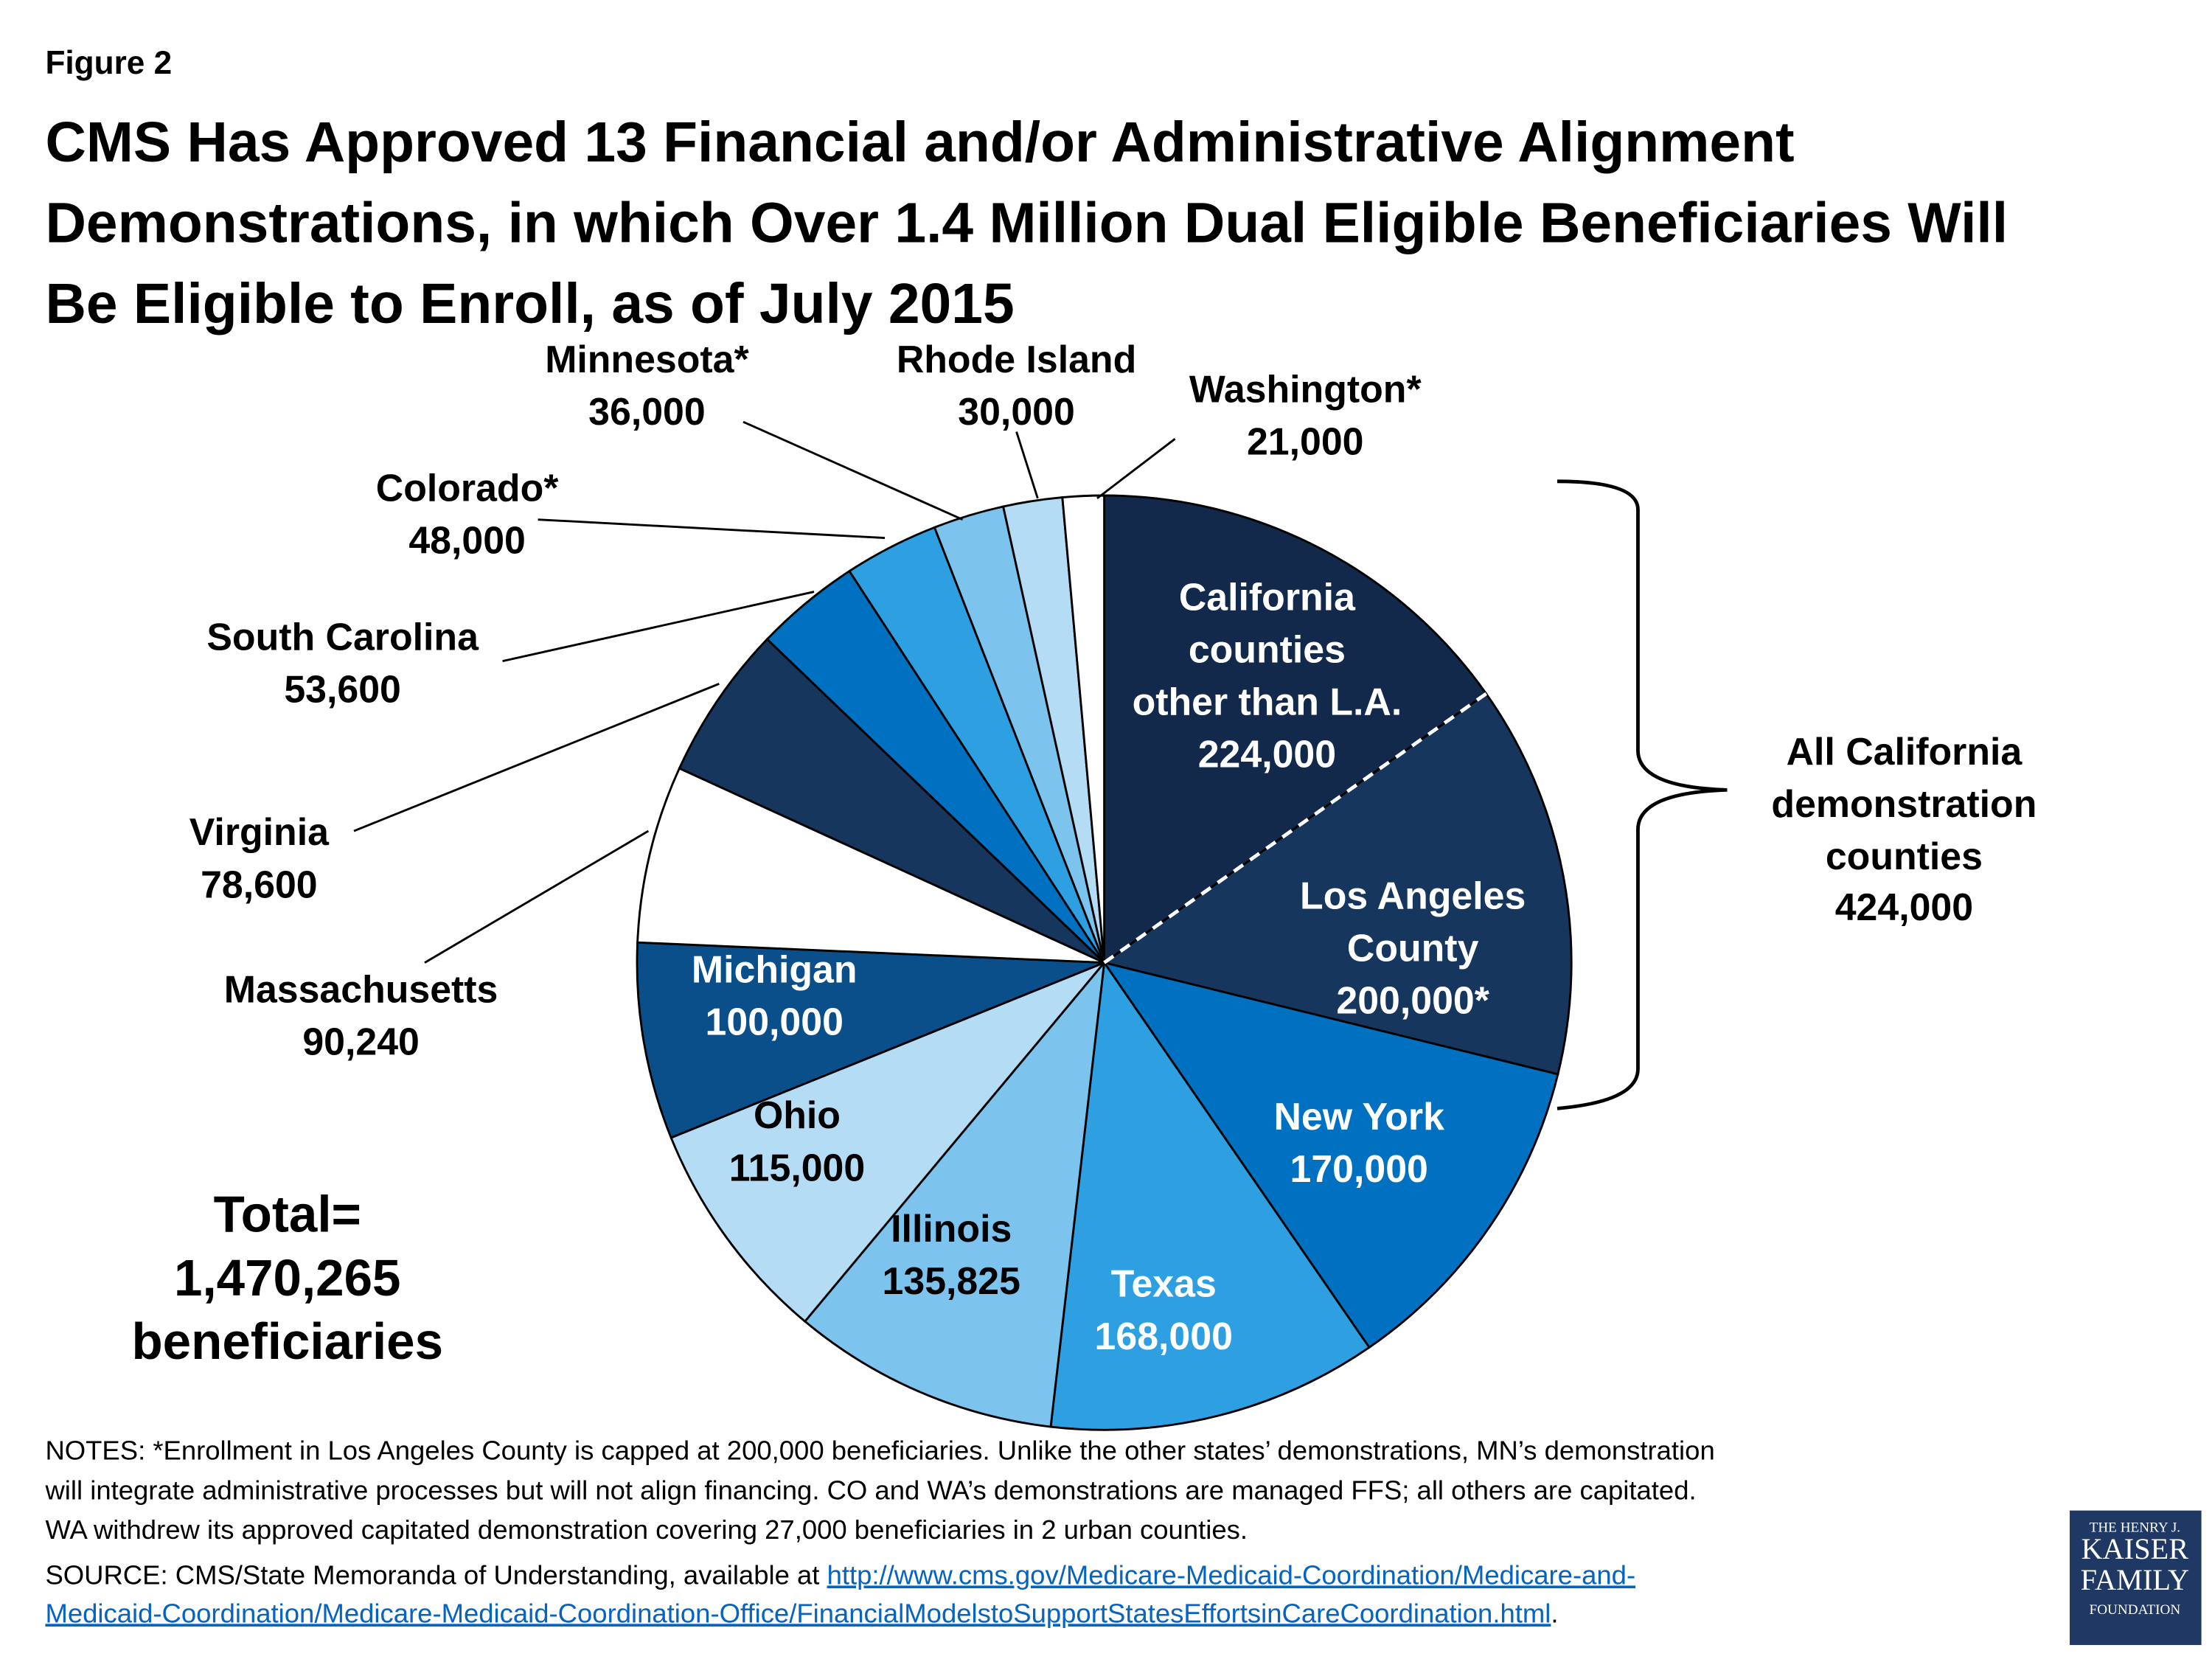  I want to click on slice-label: Ohio, so click(797, 1114).